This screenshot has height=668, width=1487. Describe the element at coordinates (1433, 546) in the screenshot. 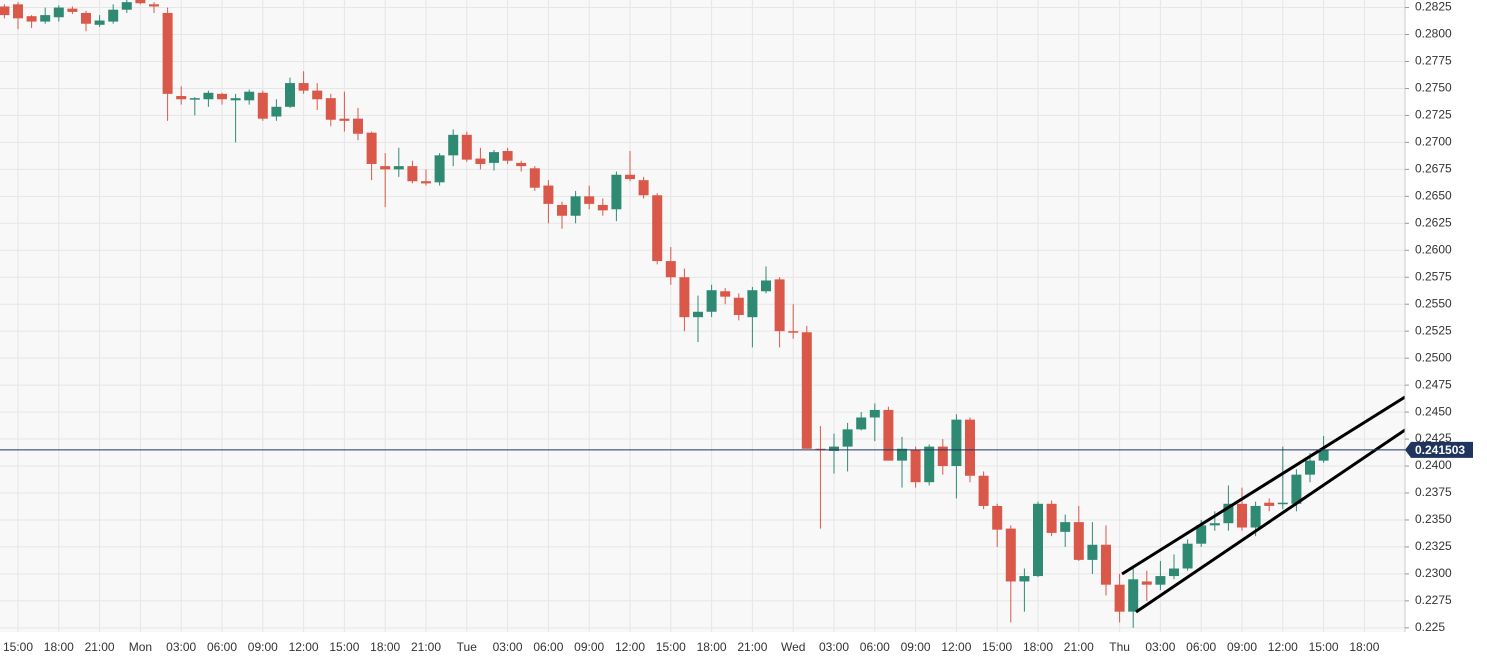

I see `y-tick-label: 0.2325` at that location.